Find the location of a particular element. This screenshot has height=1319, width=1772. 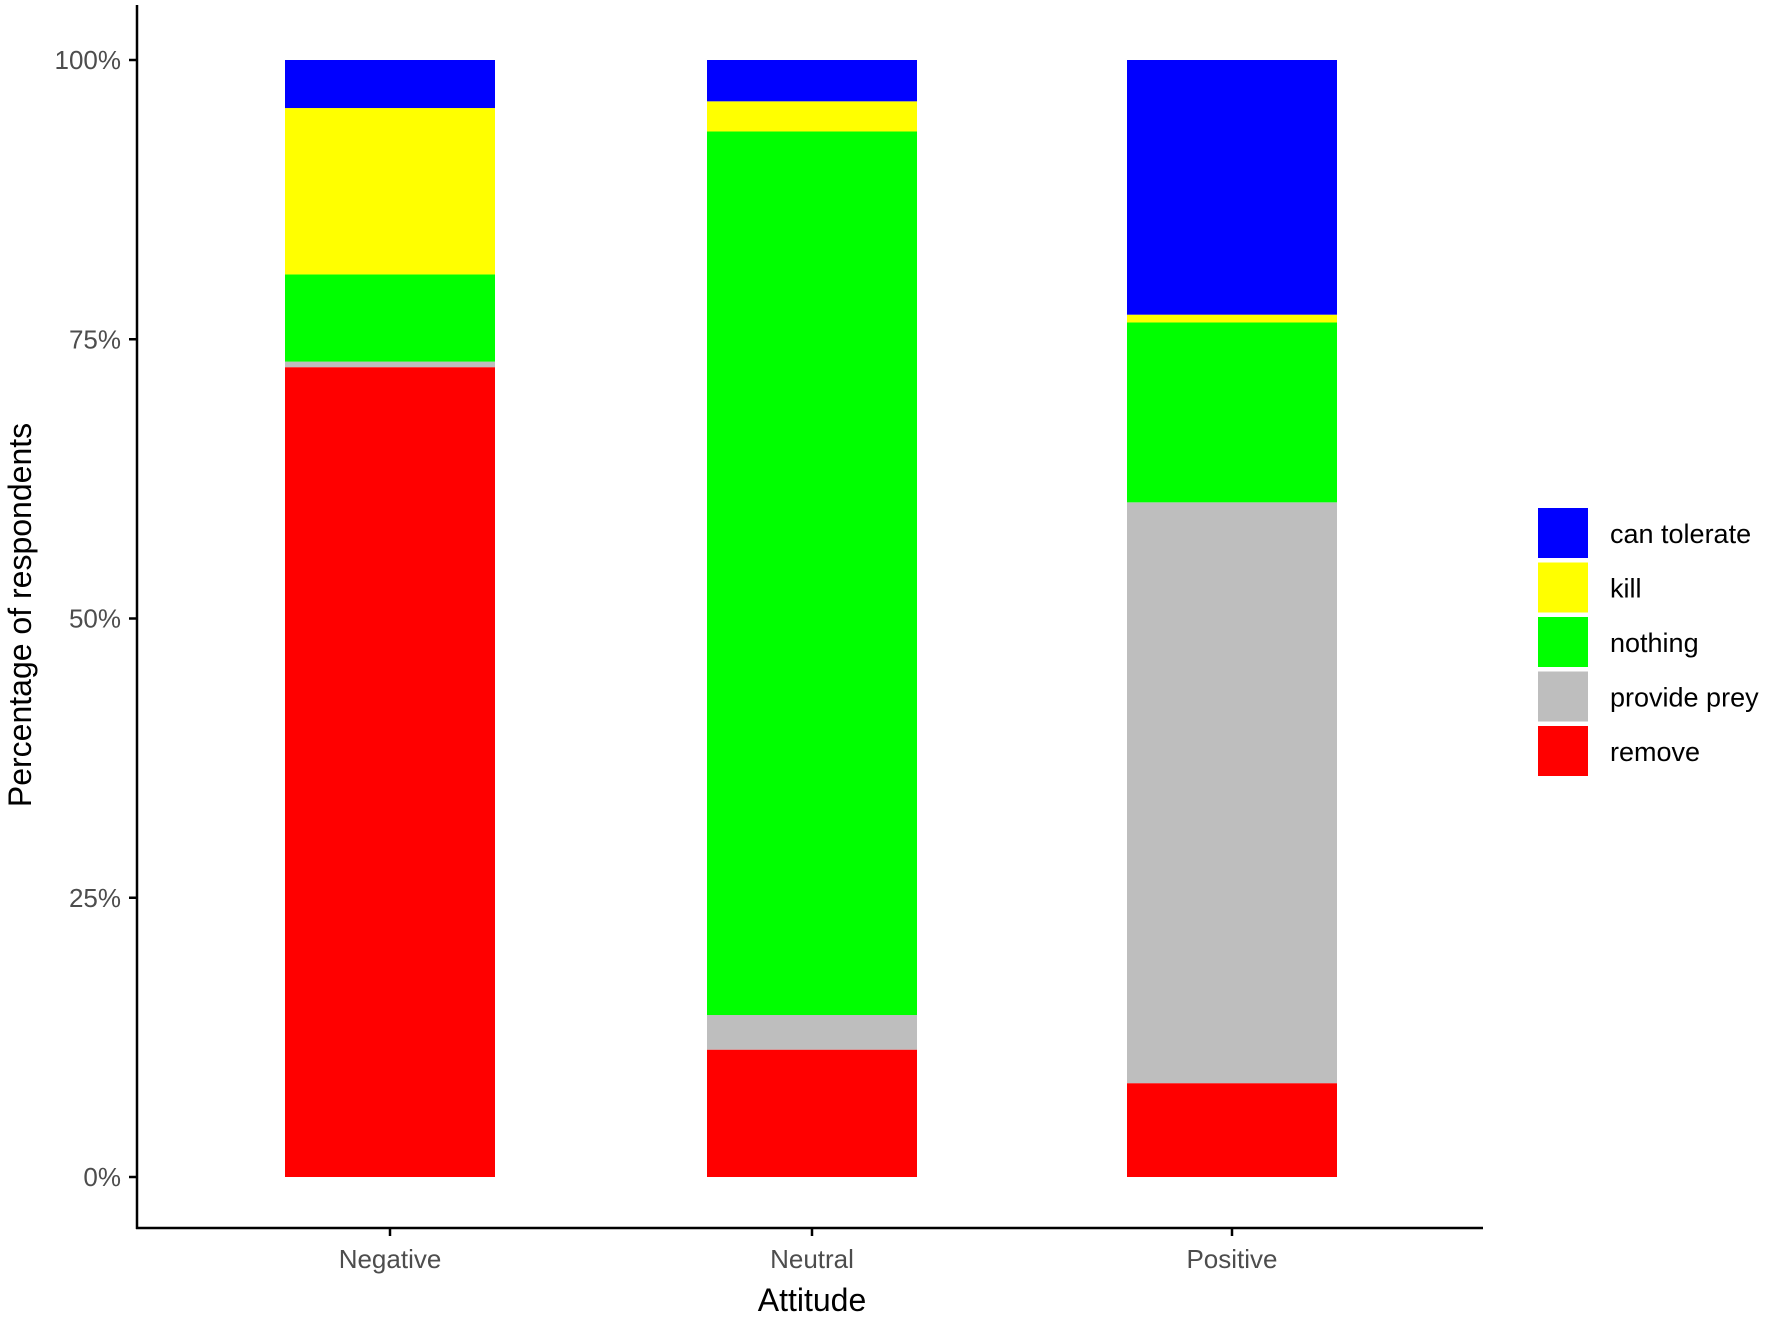

legend-label: provide prey is located at coordinates (1684, 698).